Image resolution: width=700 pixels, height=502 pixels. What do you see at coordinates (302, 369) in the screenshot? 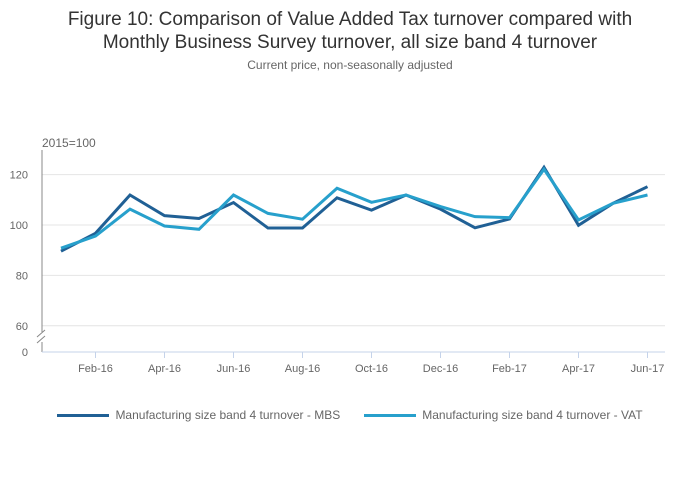
I see `x-tick-label: Aug-16` at bounding box center [302, 369].